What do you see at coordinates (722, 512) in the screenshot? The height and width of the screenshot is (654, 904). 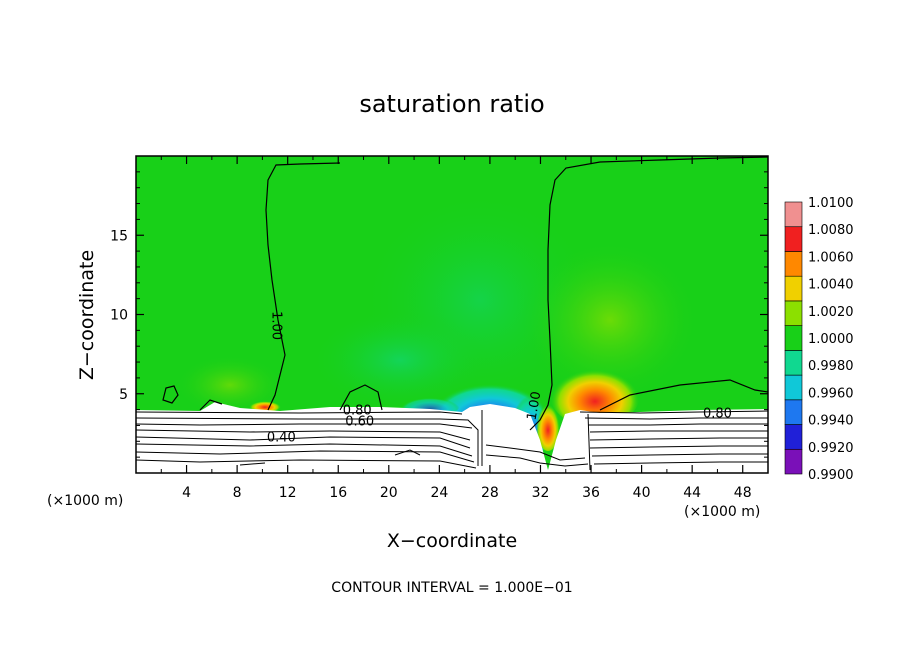 I see `x-unit-label-right: (×1000 m)` at bounding box center [722, 512].